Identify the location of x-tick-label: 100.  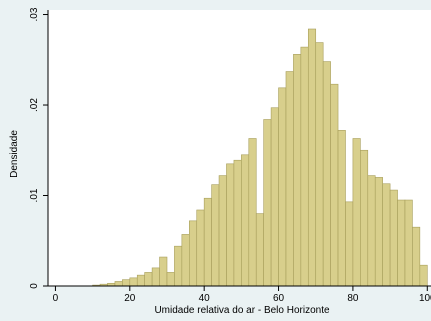
(425, 298).